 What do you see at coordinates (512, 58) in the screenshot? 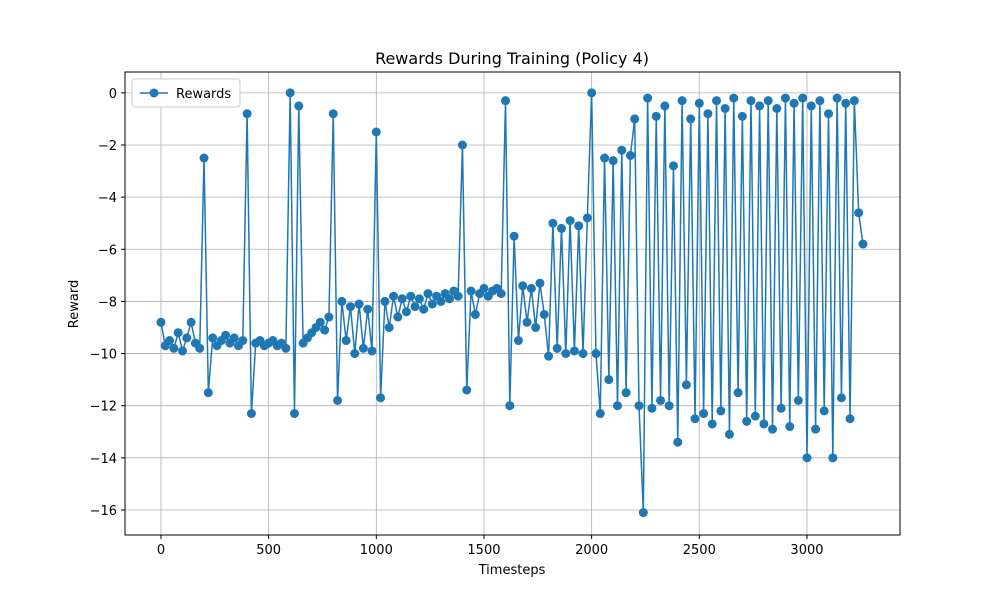
I see `chart-title: Rewards During Training (Policy 4)` at bounding box center [512, 58].